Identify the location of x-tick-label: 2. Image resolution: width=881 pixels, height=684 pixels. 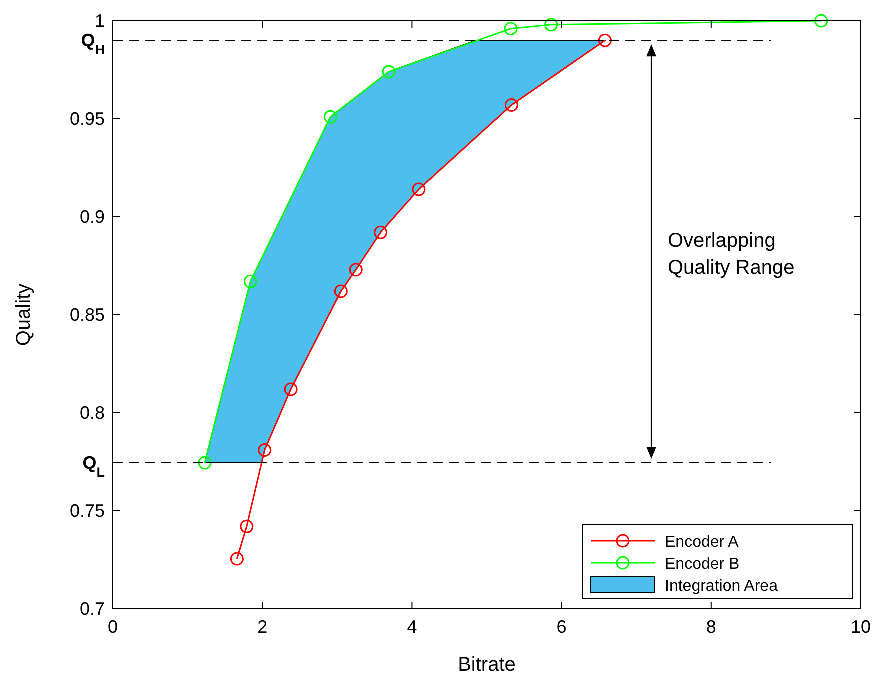
(263, 627).